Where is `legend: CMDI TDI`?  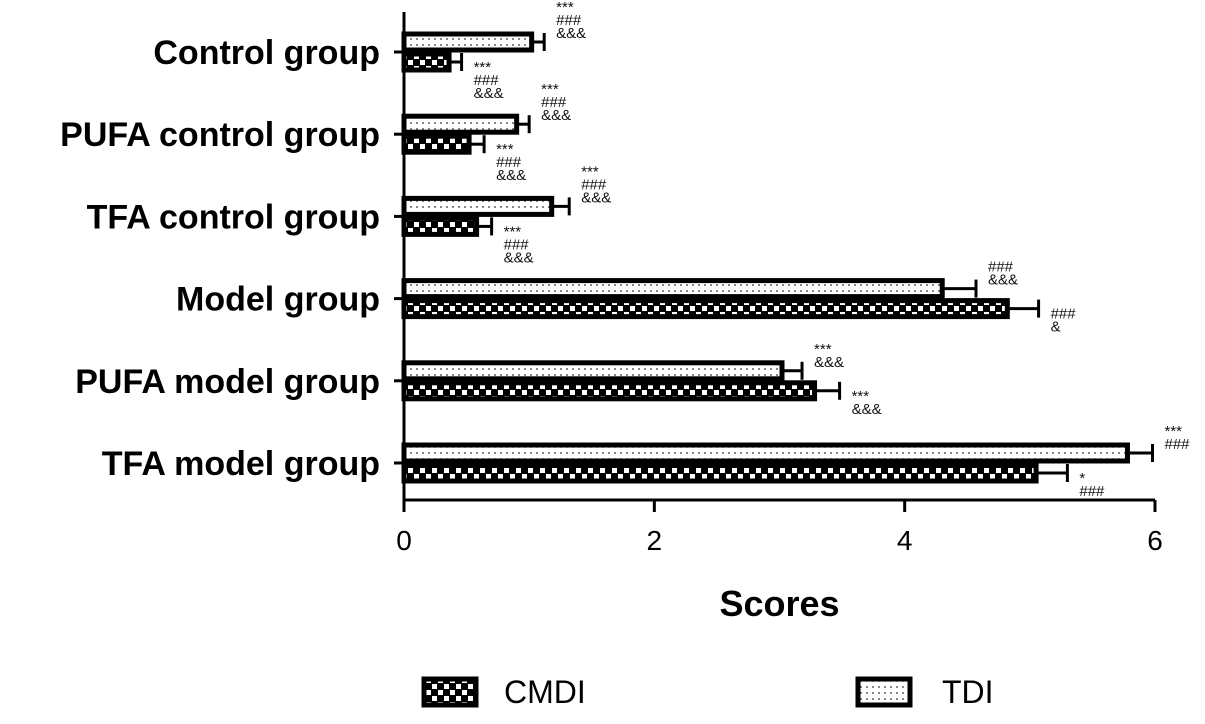 legend: CMDI TDI is located at coordinates (707, 692).